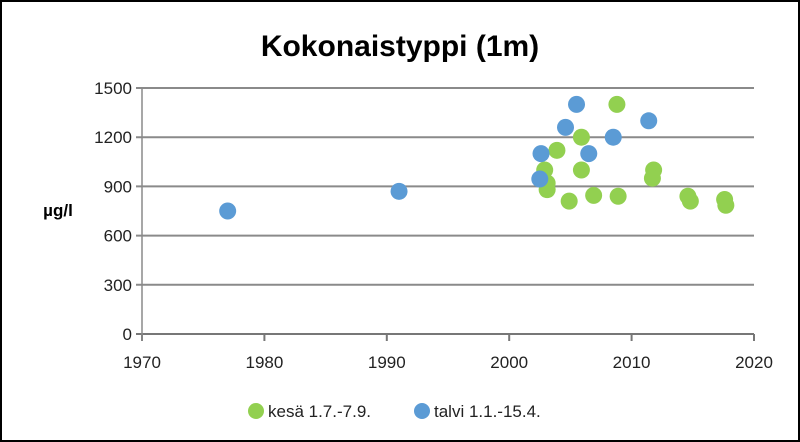 This screenshot has width=800, height=442. I want to click on y-tick-label: 300, so click(118, 285).